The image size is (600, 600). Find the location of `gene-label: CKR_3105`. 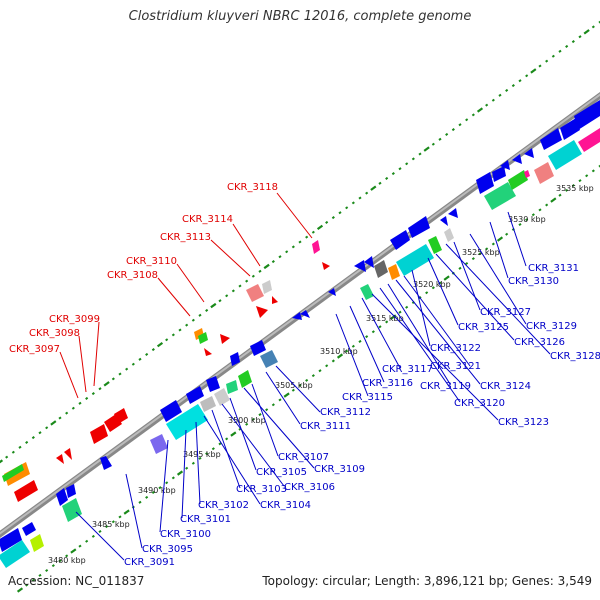

gene-label: CKR_3105 is located at coordinates (281, 472).